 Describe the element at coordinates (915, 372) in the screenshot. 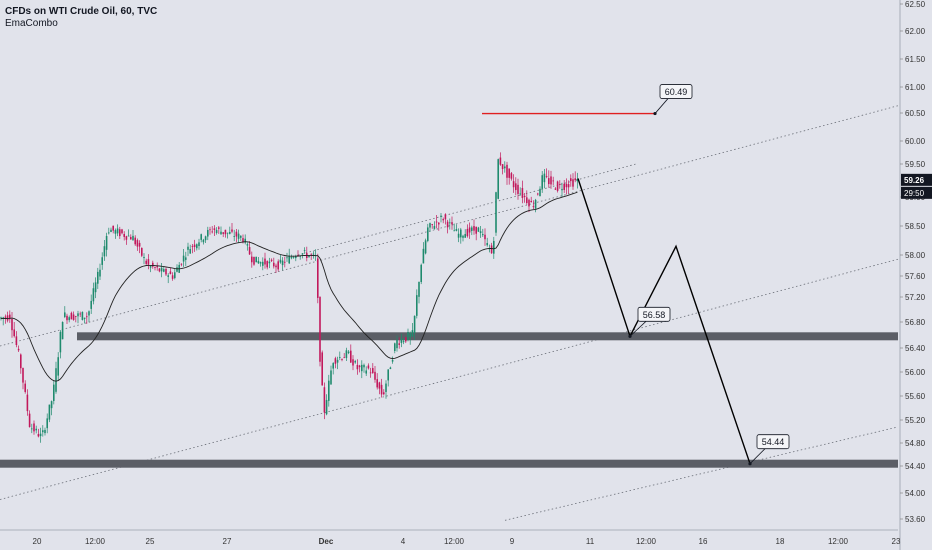

I see `price-tick-label: 56.00` at that location.